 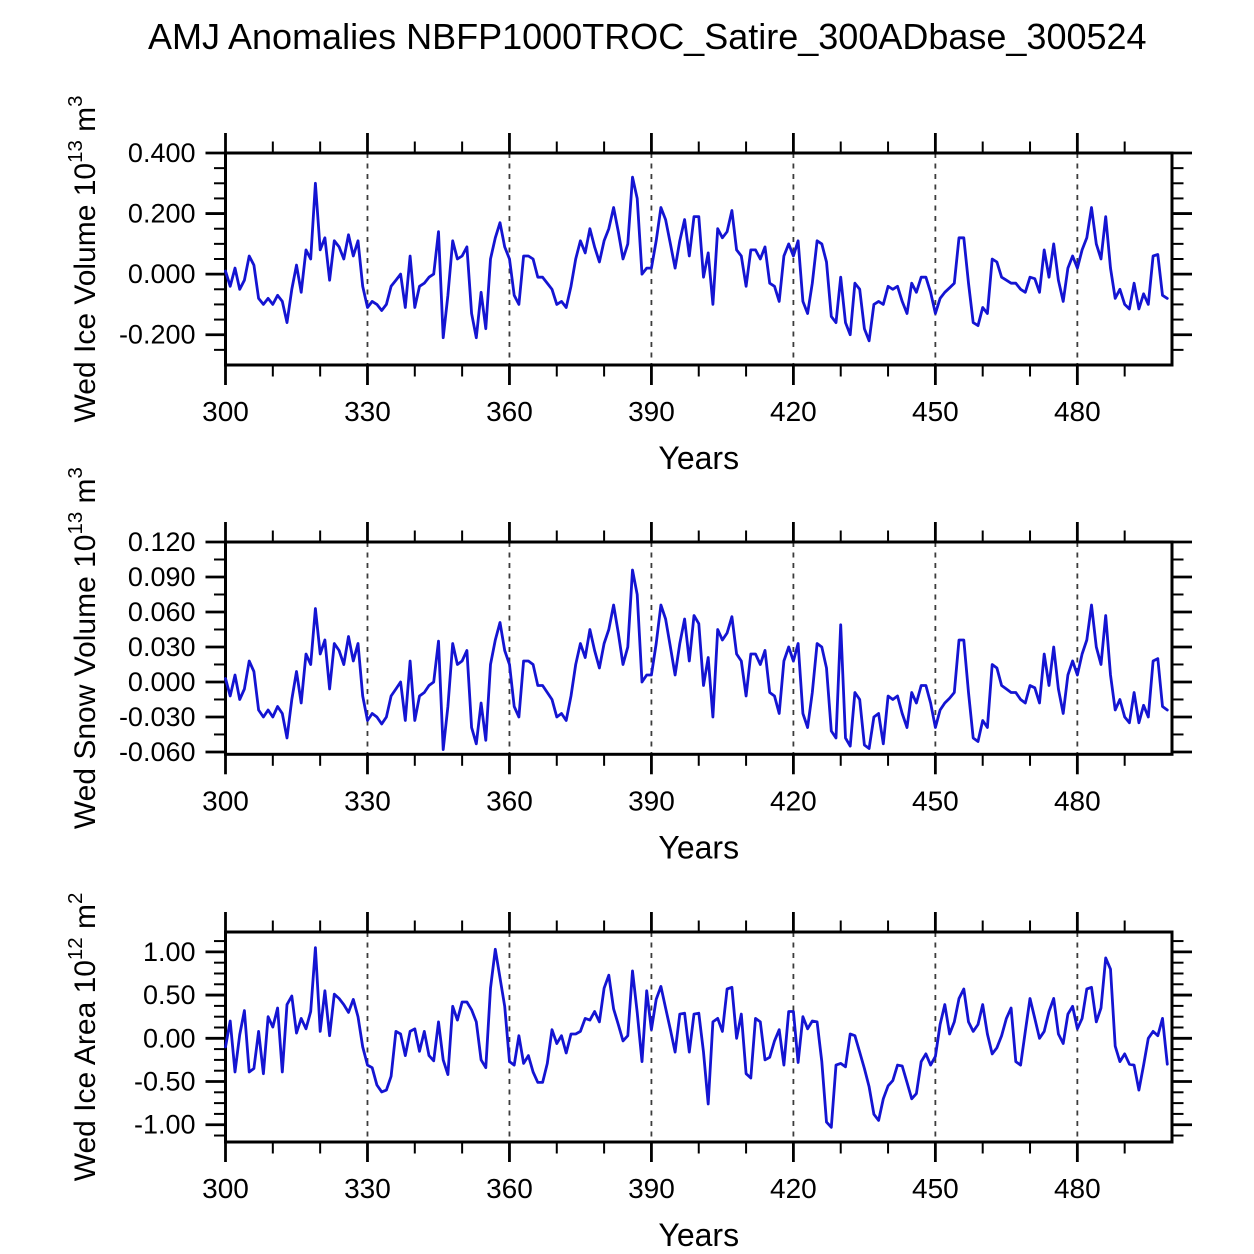 What do you see at coordinates (696, 659) in the screenshot?
I see `series-line-snow-volume` at bounding box center [696, 659].